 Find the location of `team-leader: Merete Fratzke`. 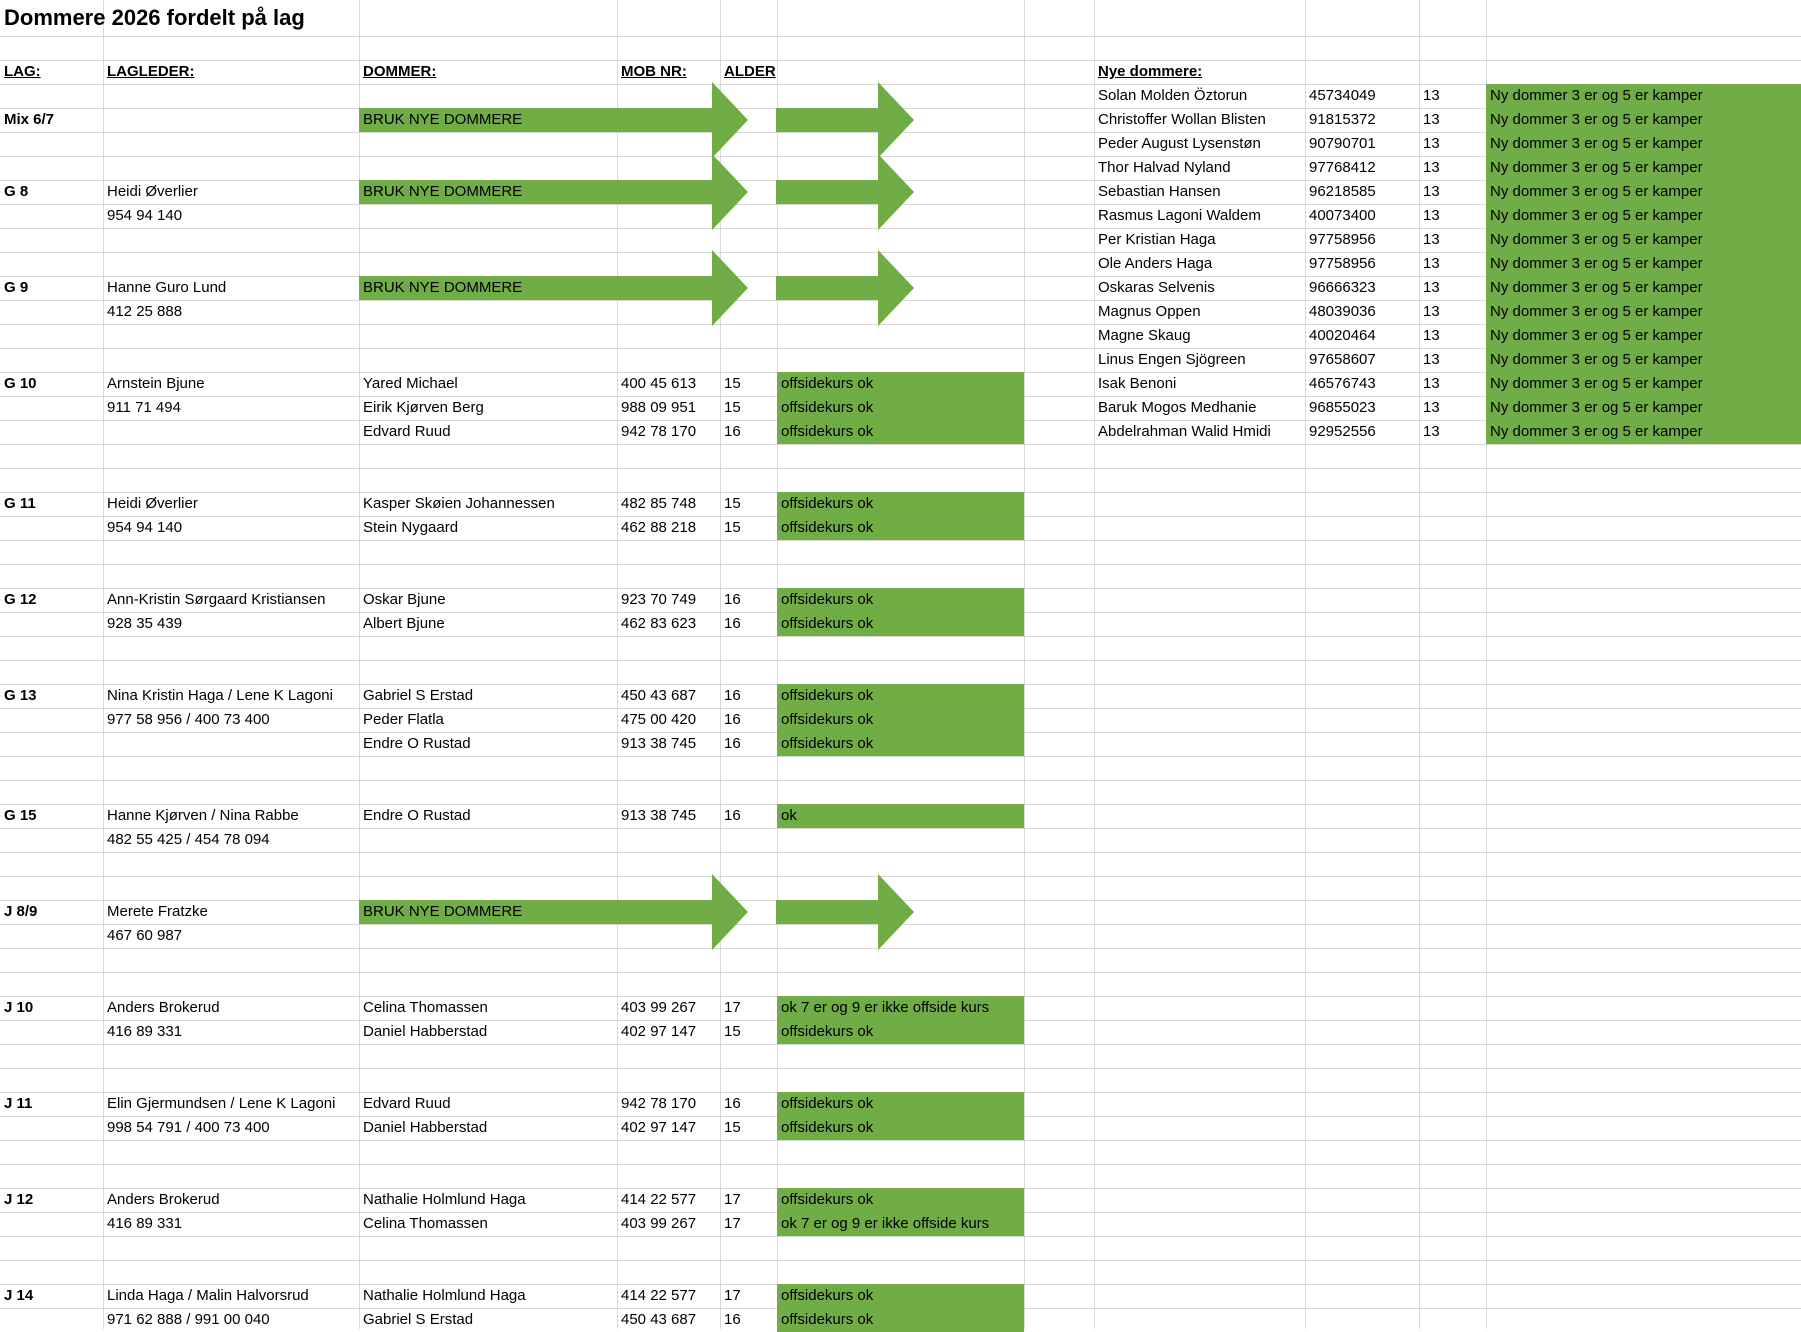

team-leader: Merete Fratzke is located at coordinates (157, 911).